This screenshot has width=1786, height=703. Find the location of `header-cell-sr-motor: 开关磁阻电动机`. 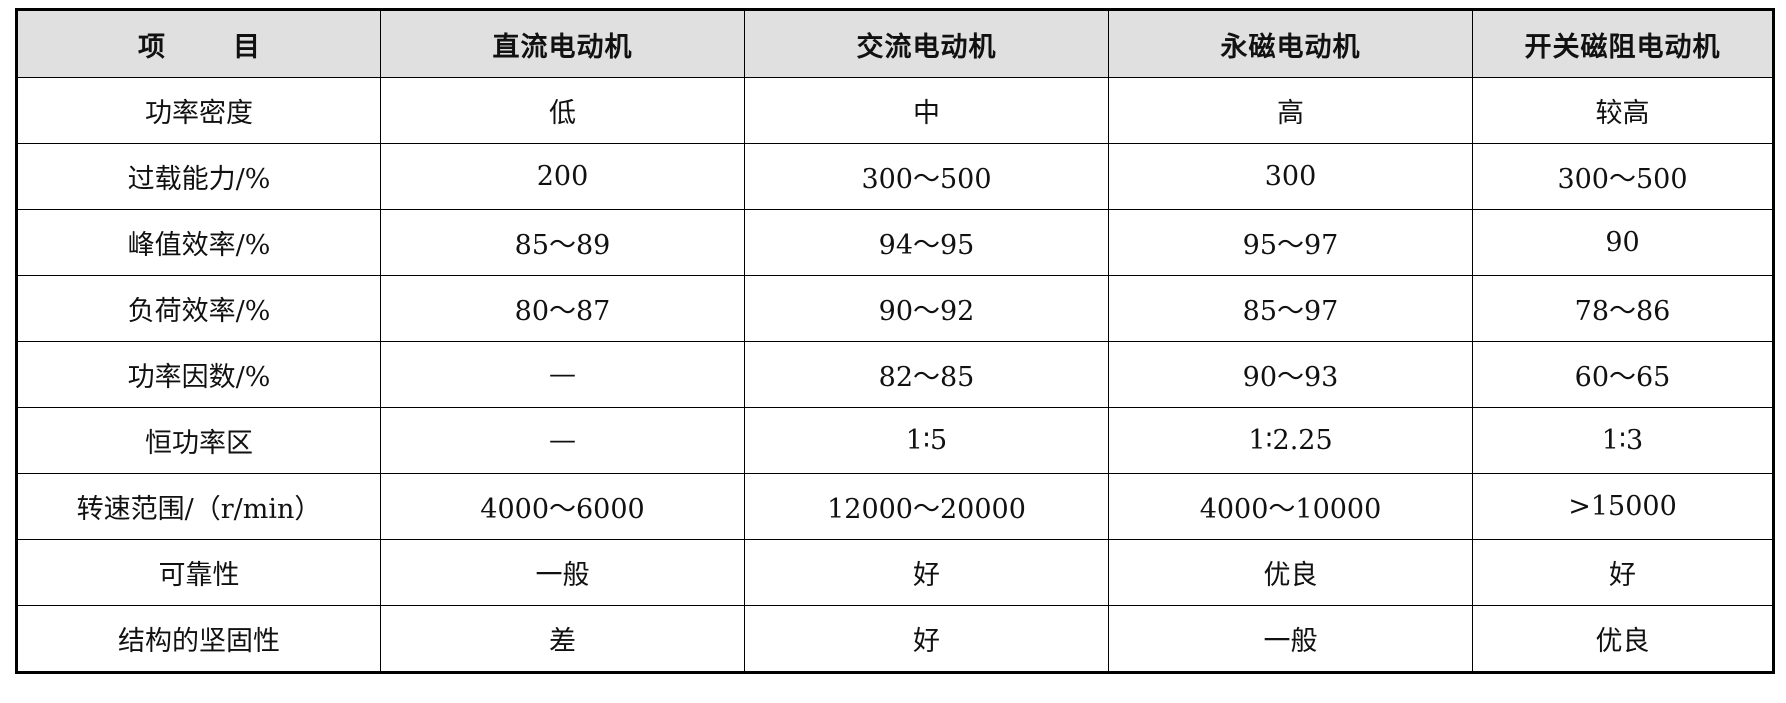

header-cell-sr-motor: 开关磁阻电动机 is located at coordinates (1623, 43).